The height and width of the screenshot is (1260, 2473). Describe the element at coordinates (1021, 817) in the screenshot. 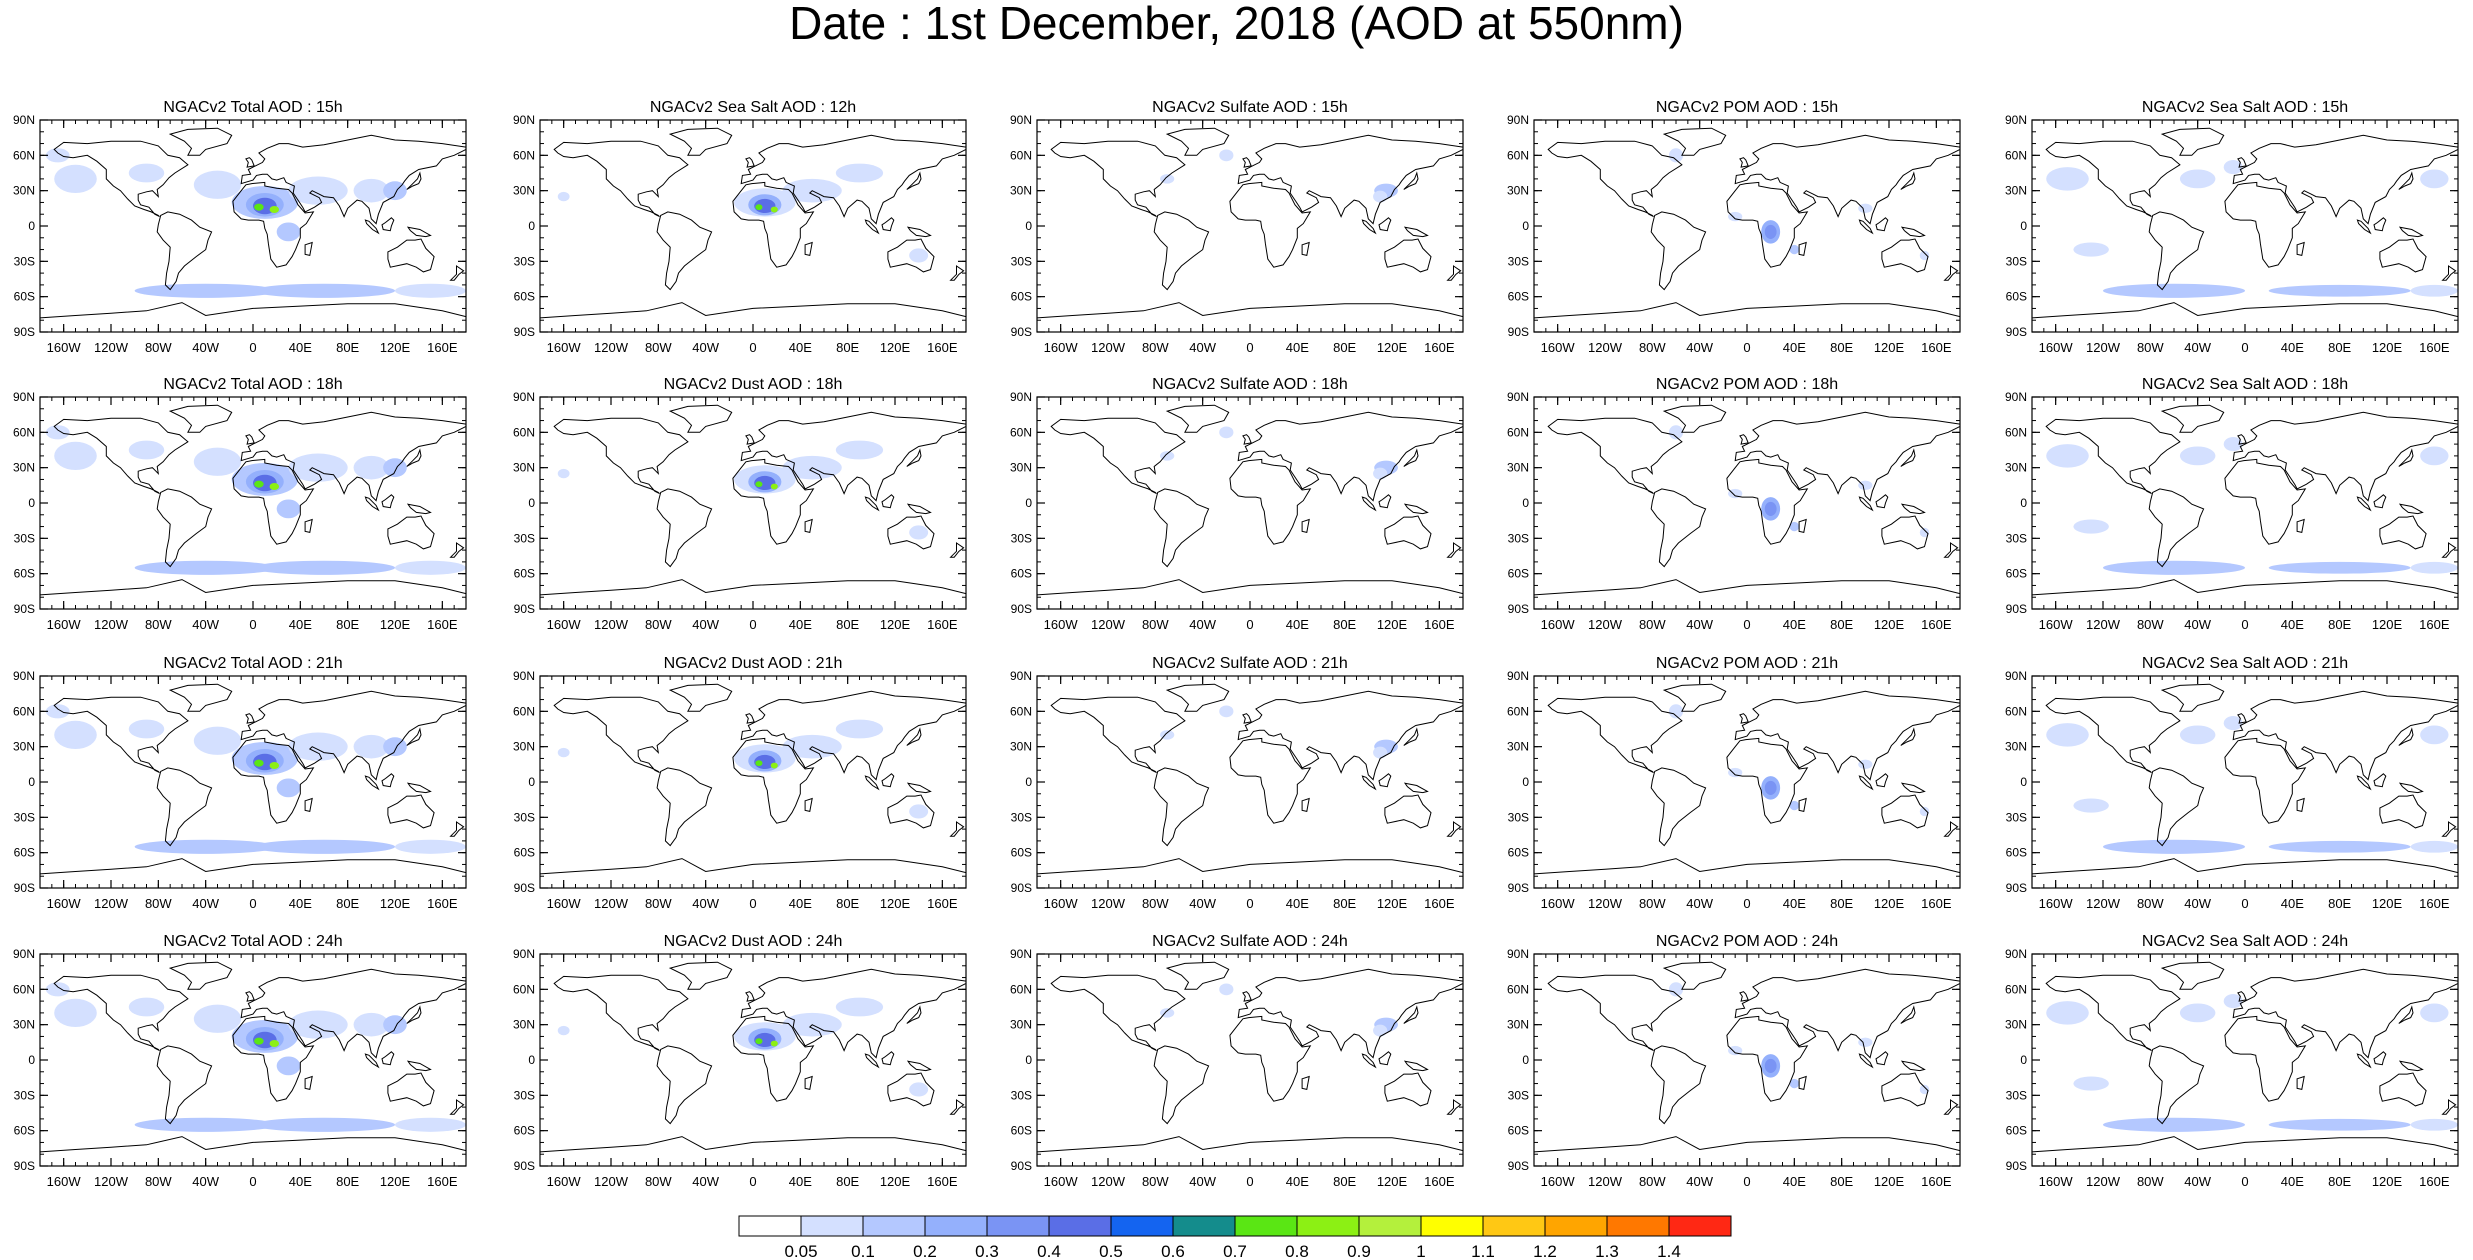

I see `lat-tick-label: 30S` at that location.